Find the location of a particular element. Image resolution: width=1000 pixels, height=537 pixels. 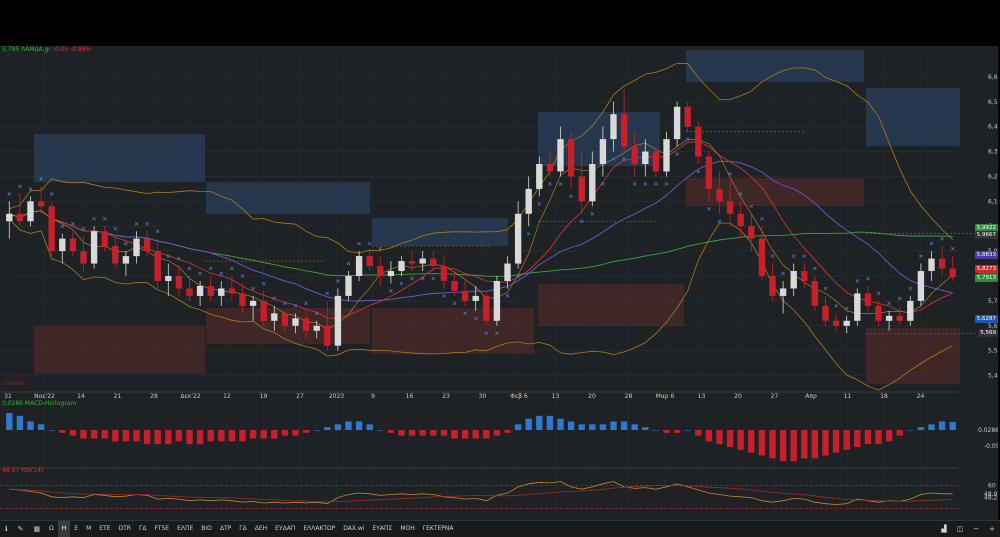

x-tick-label: 28 is located at coordinates (629, 396).